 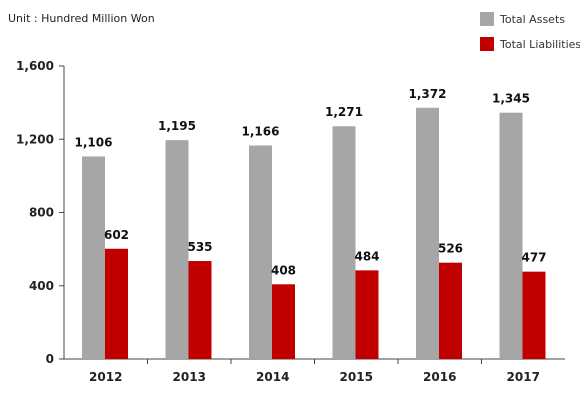 I want to click on x-tick-label: 2015, so click(x=356, y=377).